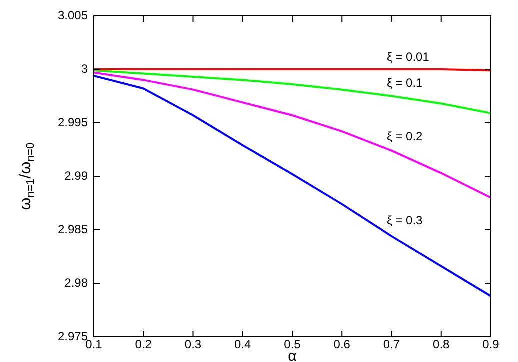  What do you see at coordinates (342, 345) in the screenshot?
I see `x-tick-label: 0.6` at bounding box center [342, 345].